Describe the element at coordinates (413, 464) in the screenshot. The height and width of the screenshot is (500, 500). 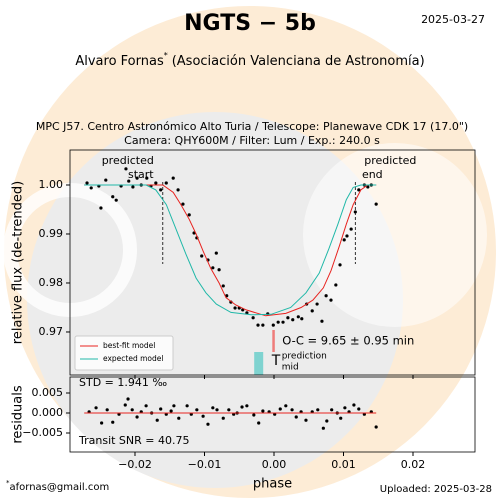
I see `x-tick-label: 0.02` at that location.